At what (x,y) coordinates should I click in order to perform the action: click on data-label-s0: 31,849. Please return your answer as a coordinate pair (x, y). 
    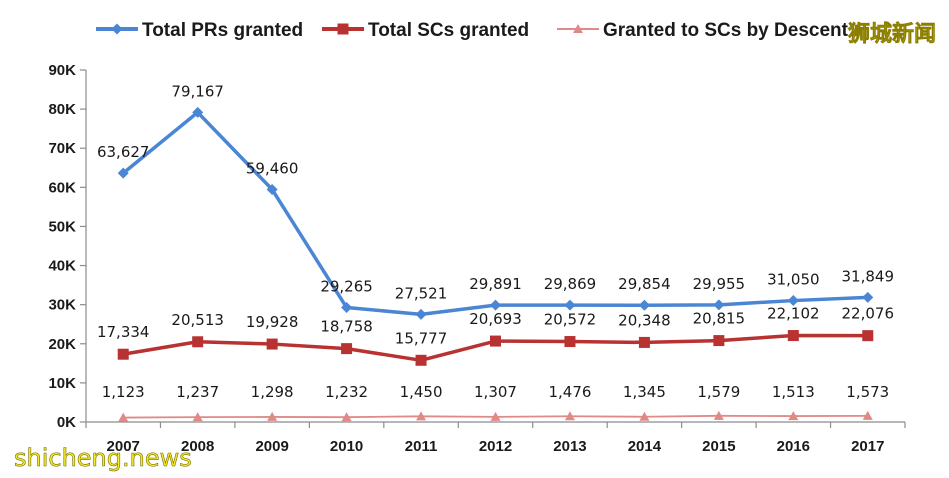
    Looking at the image, I should click on (868, 276).